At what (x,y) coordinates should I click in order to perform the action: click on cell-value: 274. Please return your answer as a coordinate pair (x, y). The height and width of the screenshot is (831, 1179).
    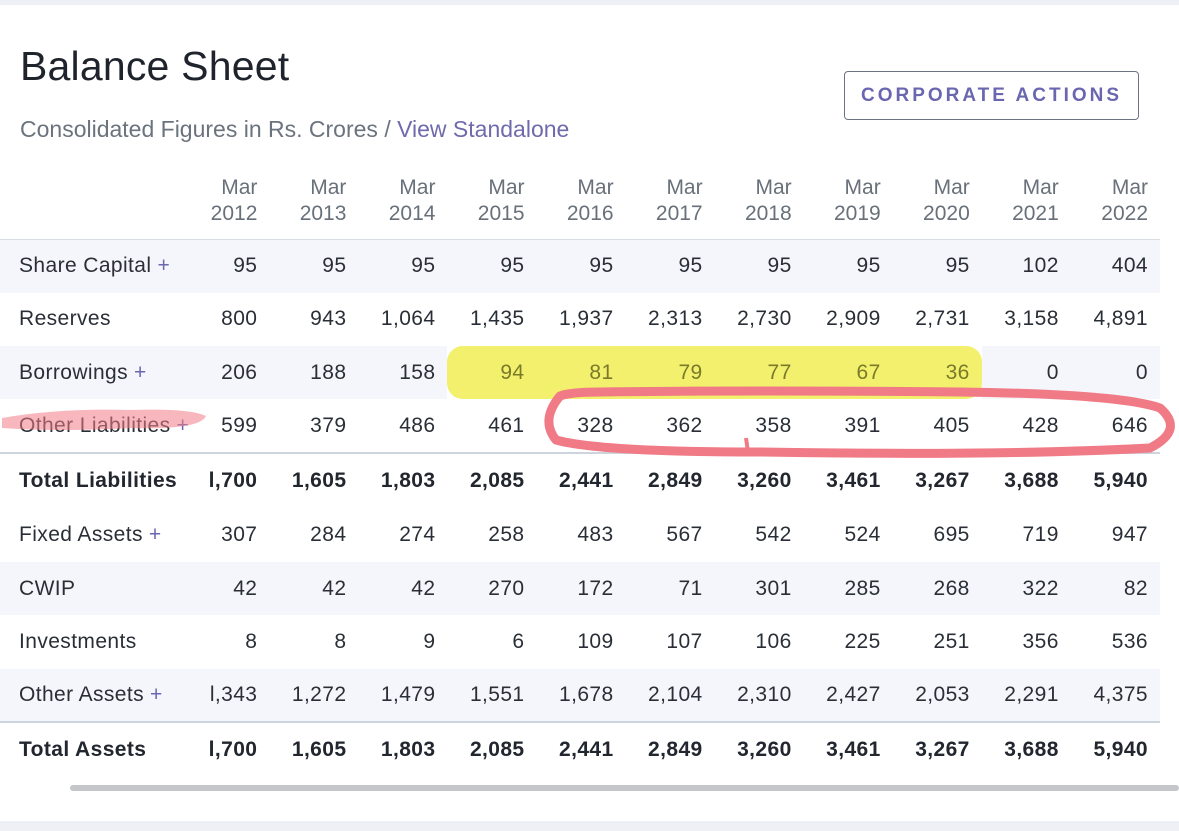
    Looking at the image, I should click on (417, 535).